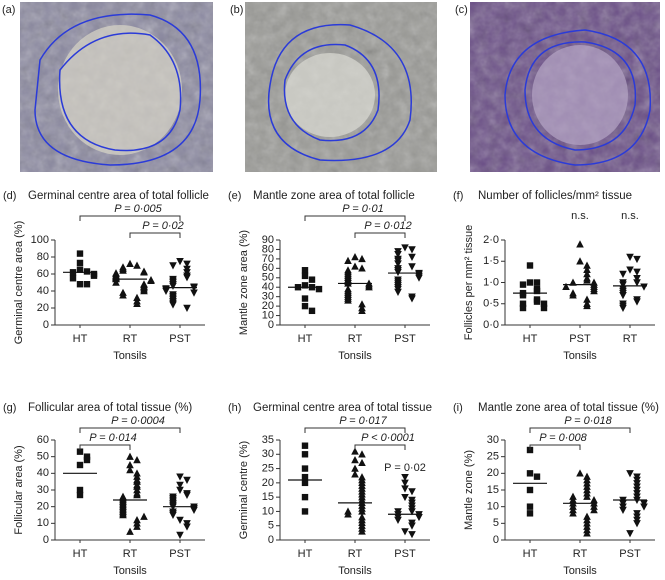 Image resolution: width=665 pixels, height=580 pixels. Describe the element at coordinates (244, 490) in the screenshot. I see `y-axis-label: Germinal centre (%)` at that location.